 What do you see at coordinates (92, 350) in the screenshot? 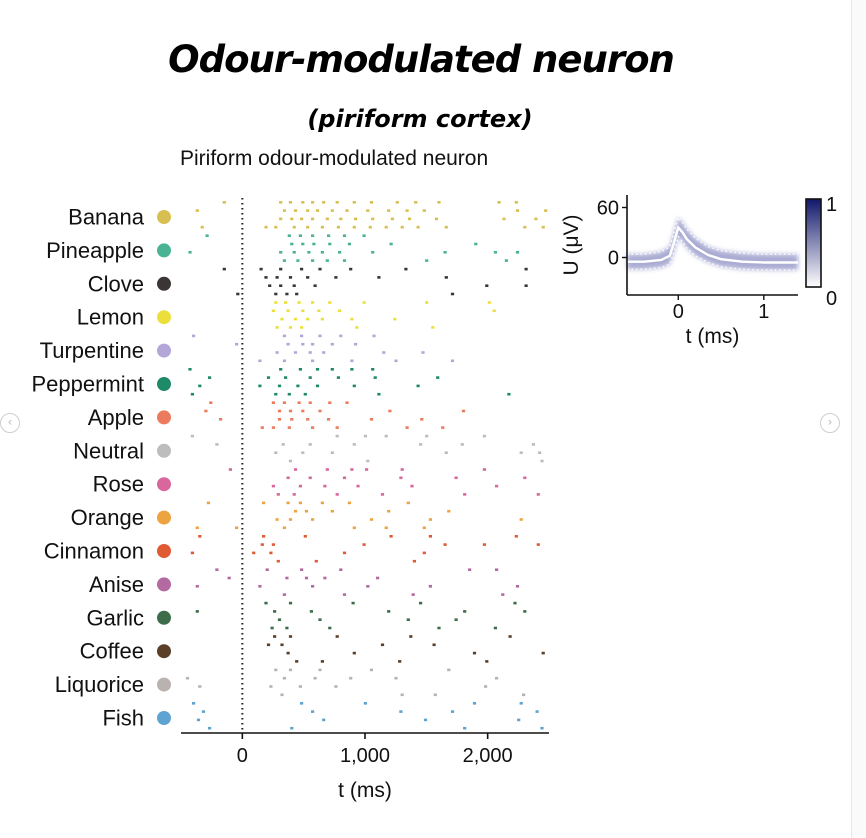
I see `odour-label-turpentine: Turpentine` at bounding box center [92, 350].